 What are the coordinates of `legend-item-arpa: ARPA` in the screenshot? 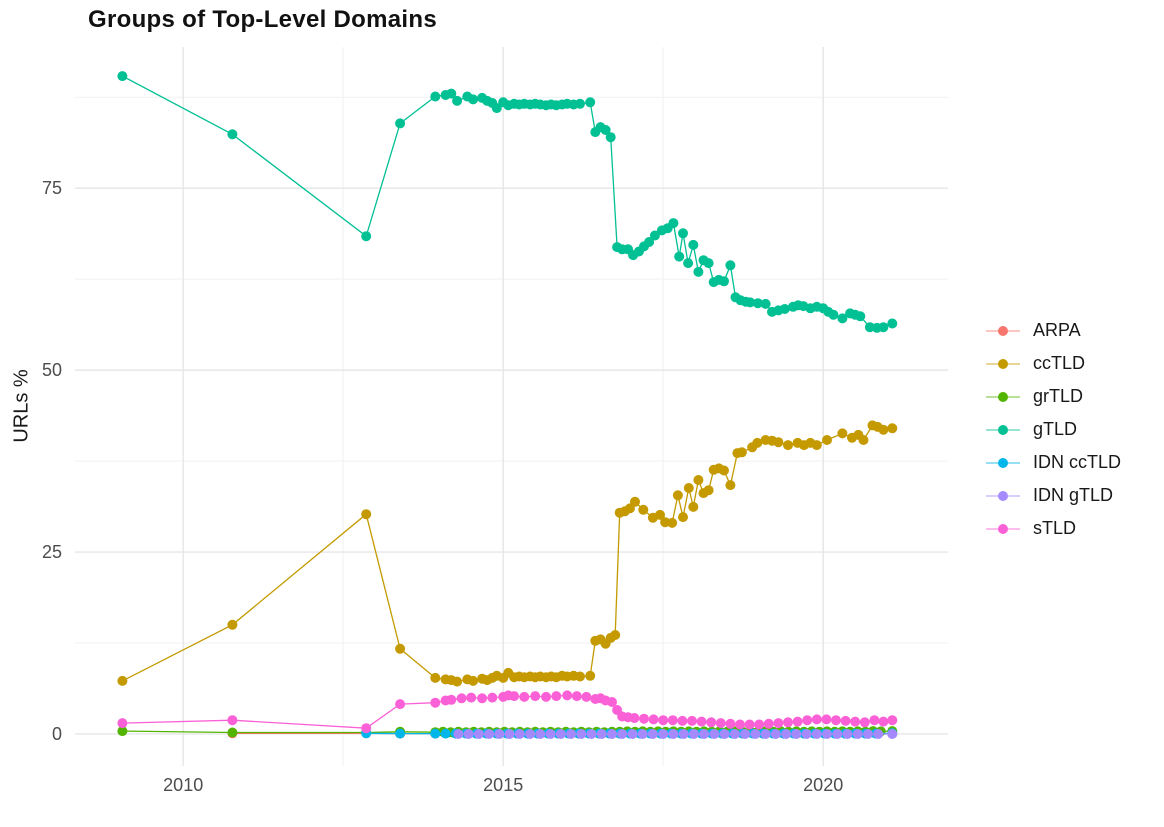 It's located at (1053, 330).